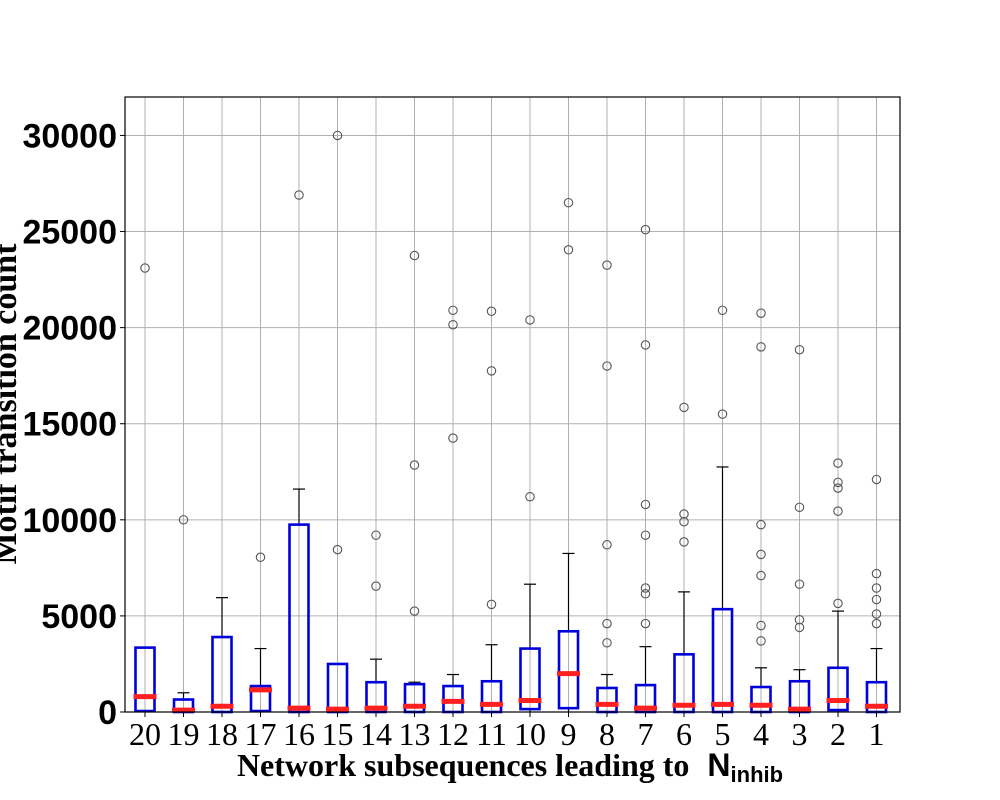 Image resolution: width=1000 pixels, height=800 pixels. Describe the element at coordinates (376, 734) in the screenshot. I see `x-tick-label: 14` at that location.